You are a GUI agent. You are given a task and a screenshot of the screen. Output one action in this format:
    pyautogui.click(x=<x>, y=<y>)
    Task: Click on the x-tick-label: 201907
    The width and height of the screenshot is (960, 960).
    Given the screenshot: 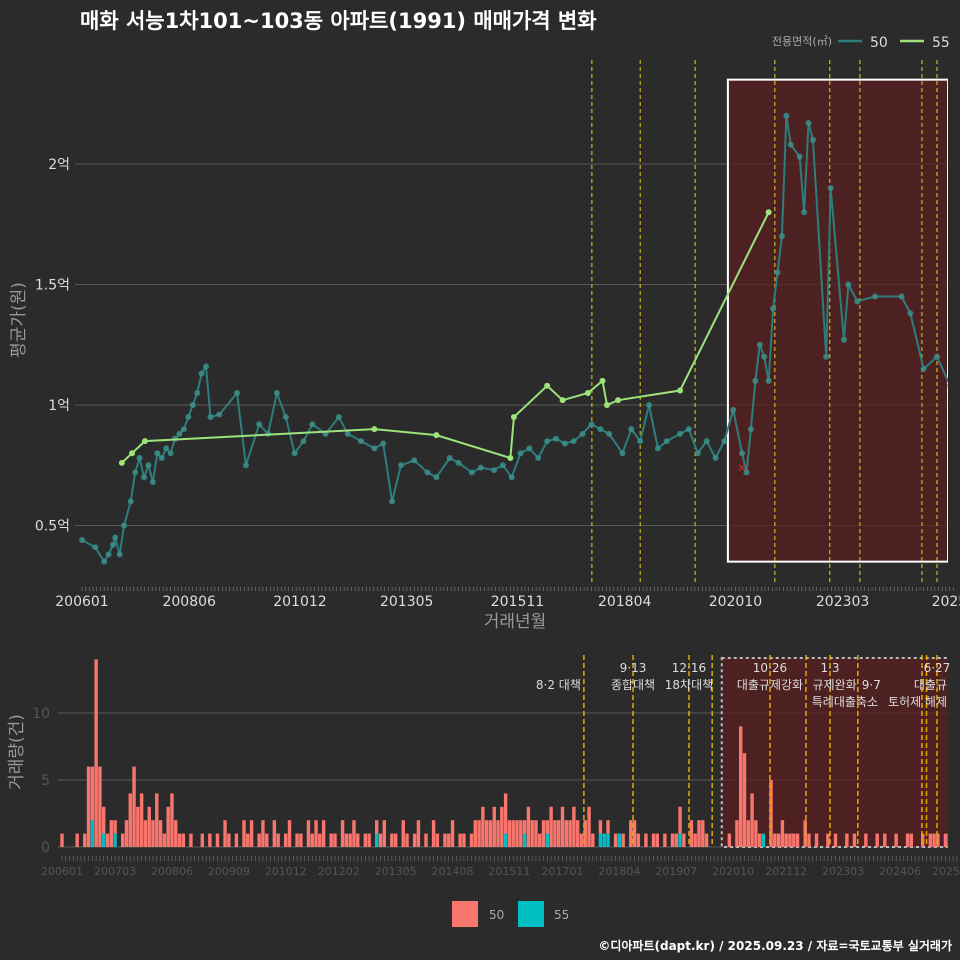 What is the action you would take?
    pyautogui.click(x=676, y=871)
    